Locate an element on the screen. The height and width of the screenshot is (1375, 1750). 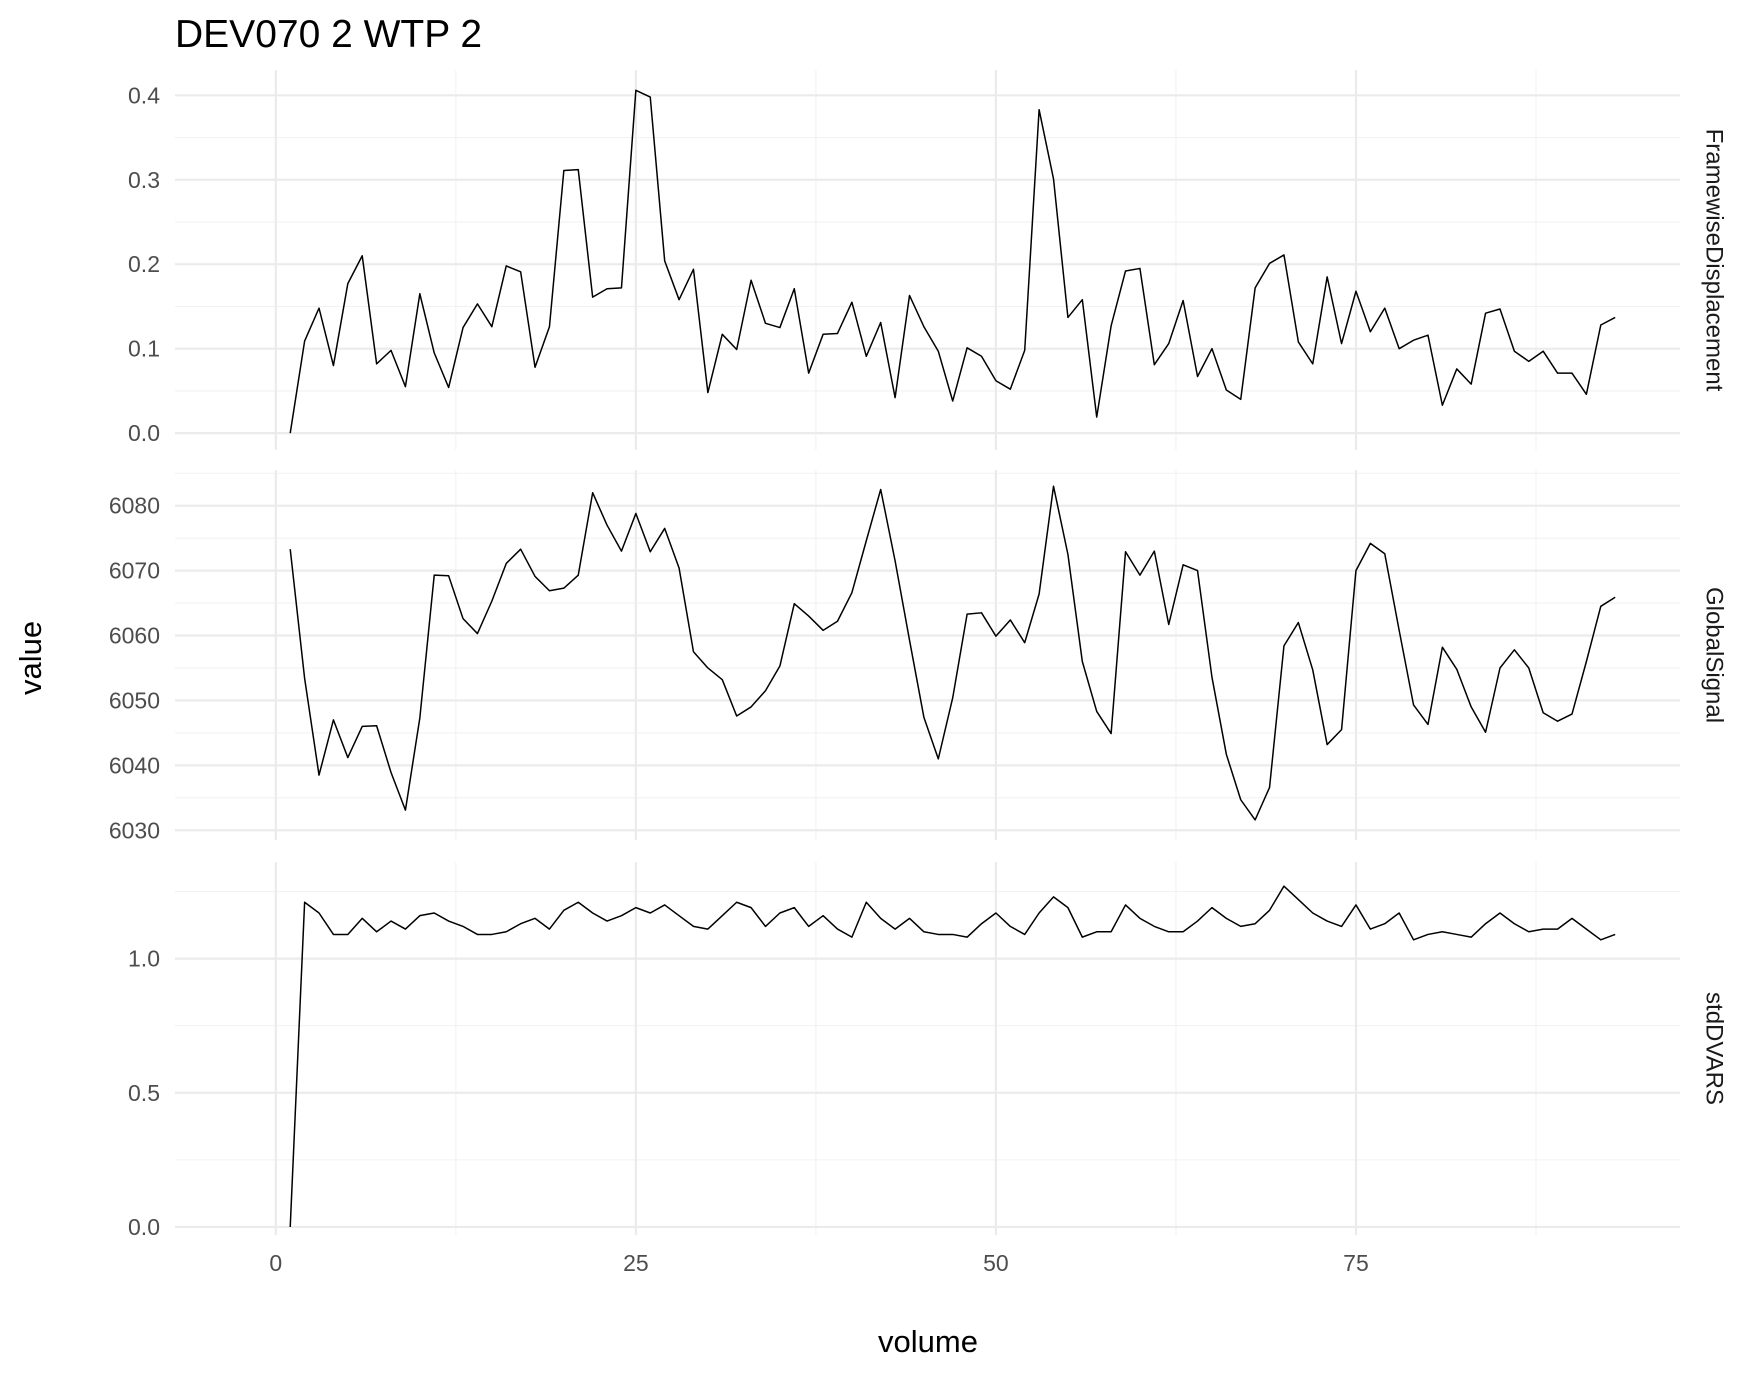
y-tick-label: 0.2 is located at coordinates (144, 264).